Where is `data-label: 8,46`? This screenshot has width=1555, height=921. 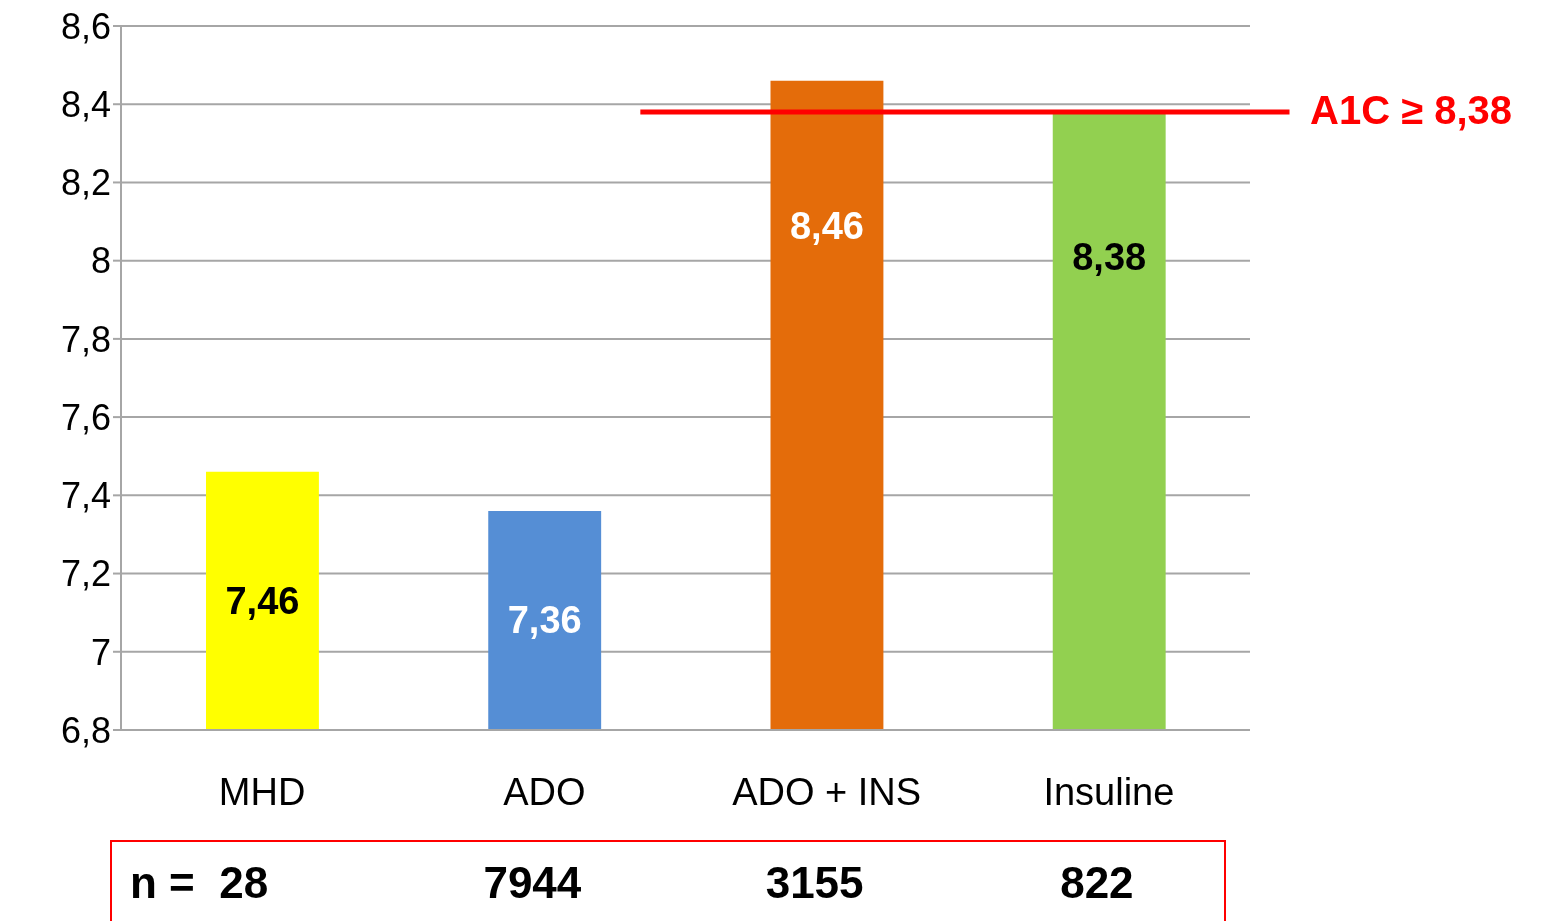
data-label: 8,46 is located at coordinates (826, 225).